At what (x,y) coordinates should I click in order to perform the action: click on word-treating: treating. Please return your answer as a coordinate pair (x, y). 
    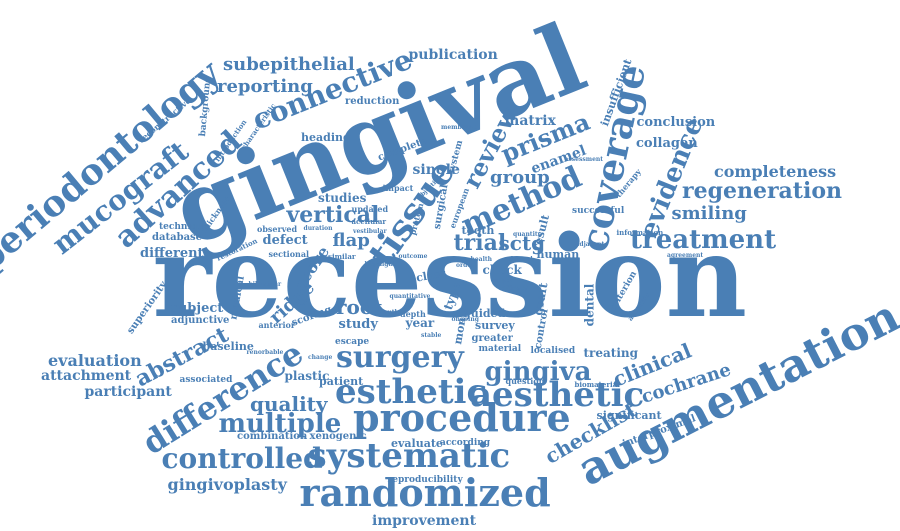
    Looking at the image, I should click on (611, 353).